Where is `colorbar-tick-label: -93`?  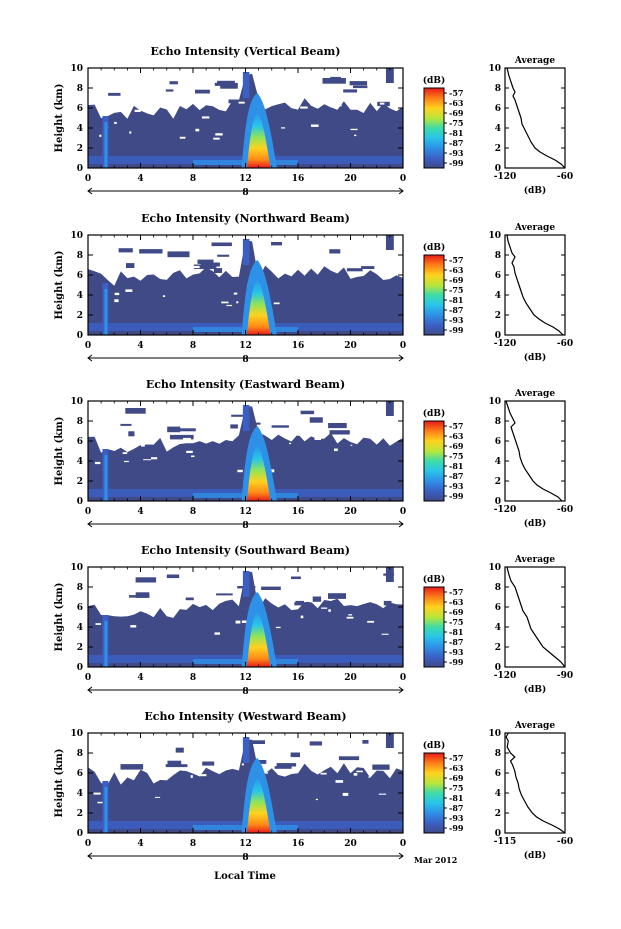
colorbar-tick-label: -93 is located at coordinates (456, 320).